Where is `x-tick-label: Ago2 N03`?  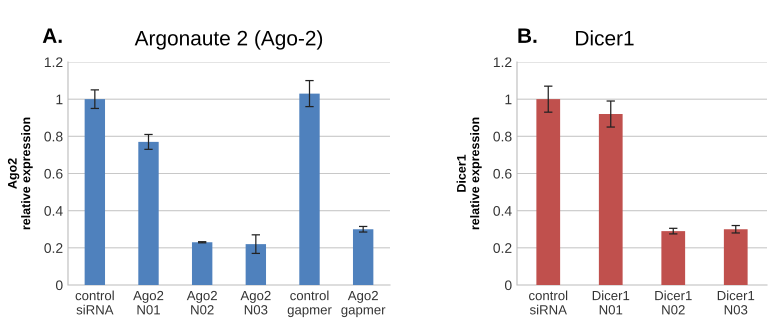 x-tick-label: Ago2 N03 is located at coordinates (255, 302).